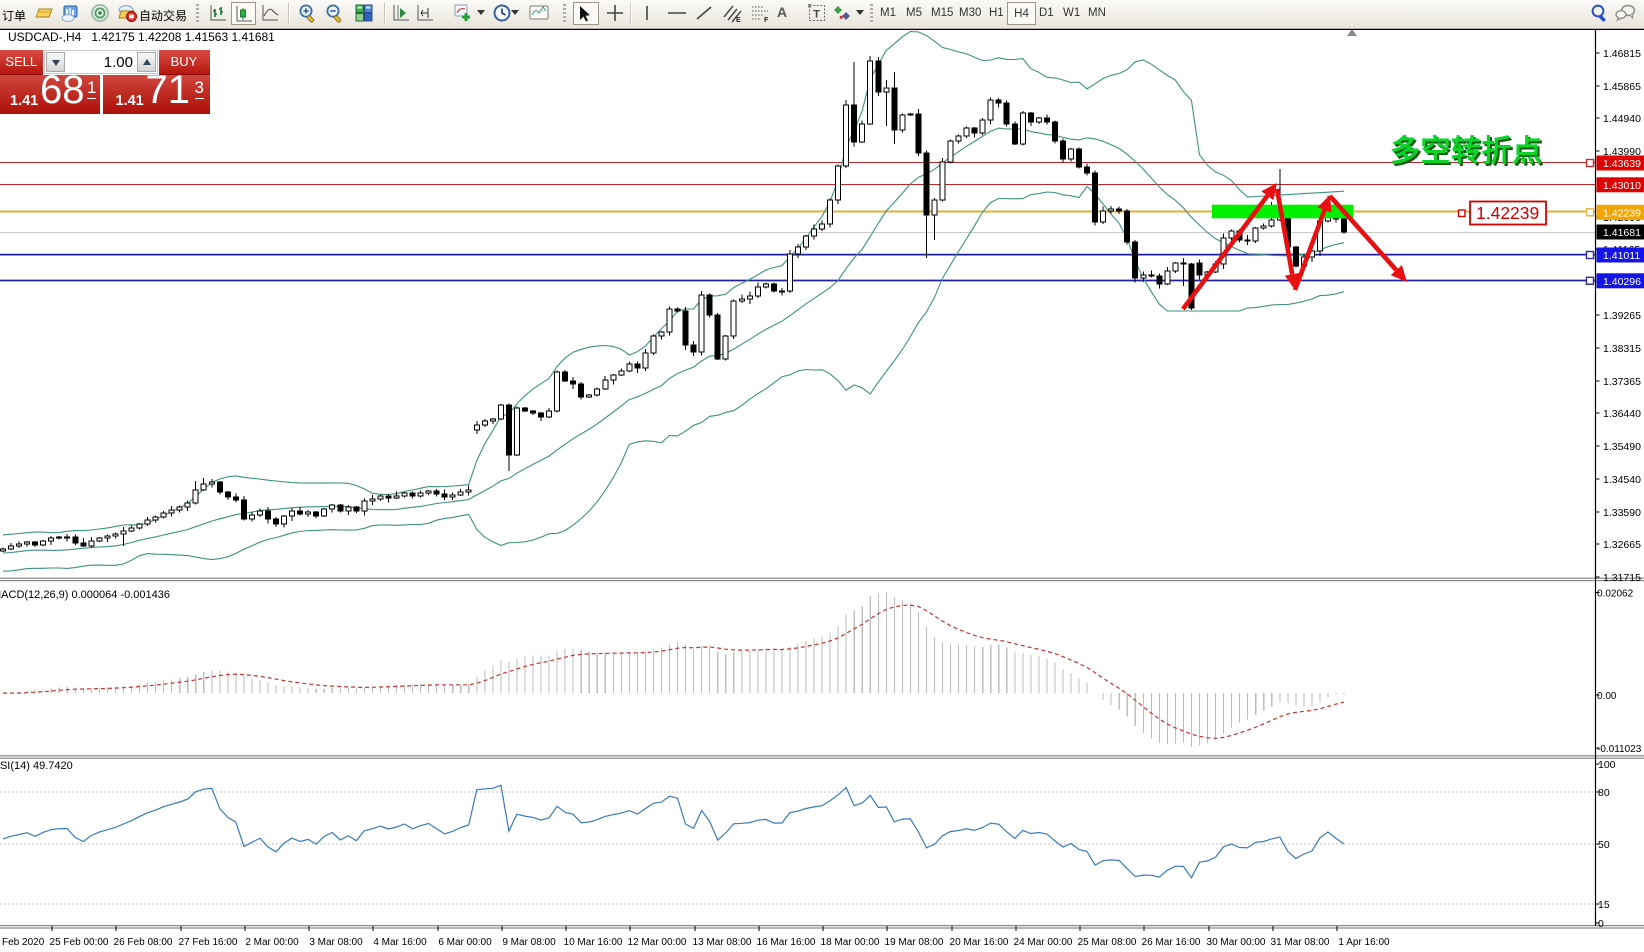  I want to click on svg-text: 9 Mar 08:00, so click(529, 942).